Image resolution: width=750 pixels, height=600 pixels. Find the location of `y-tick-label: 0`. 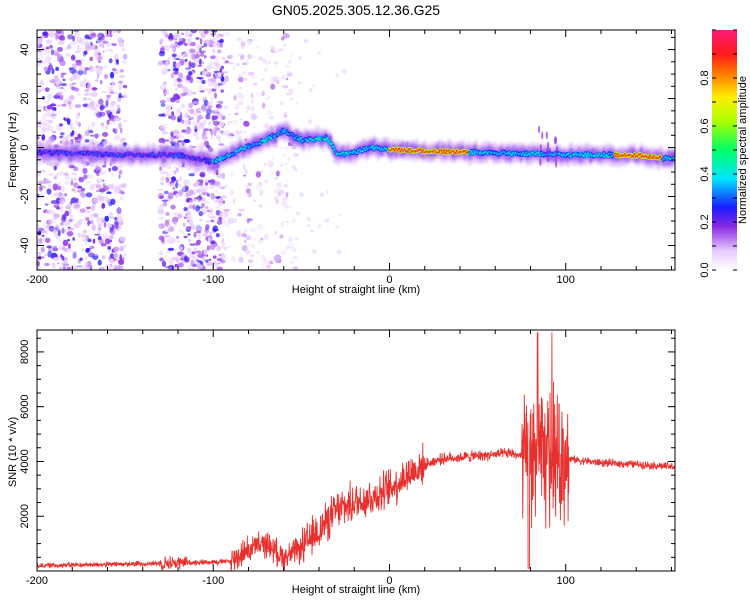

y-tick-label: 0 is located at coordinates (25, 147).